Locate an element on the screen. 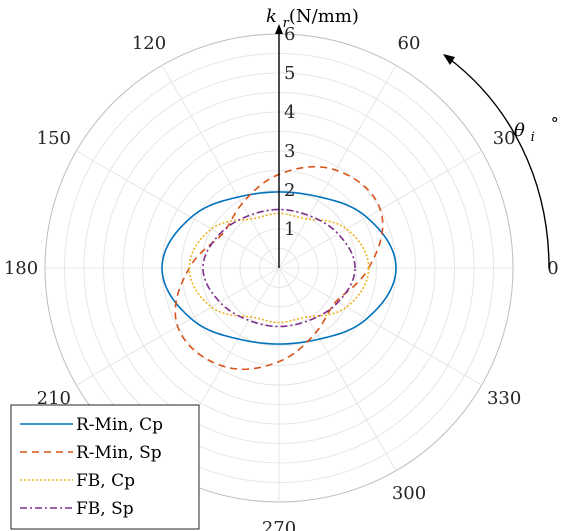  r-tick-label: 1 is located at coordinates (289, 229).